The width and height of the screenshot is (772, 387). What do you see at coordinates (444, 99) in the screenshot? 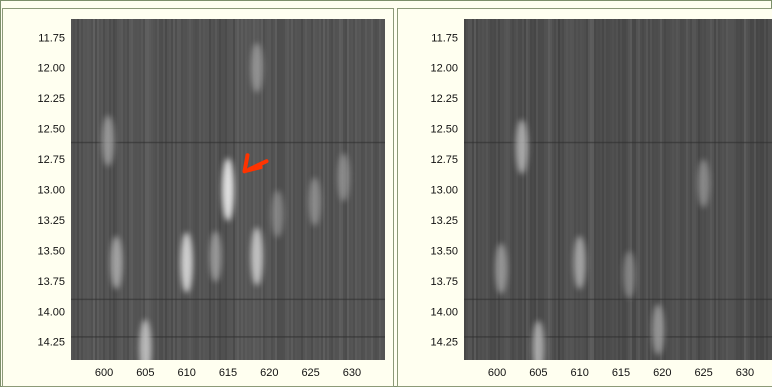
I see `y-tick-label: 12.25` at bounding box center [444, 99].